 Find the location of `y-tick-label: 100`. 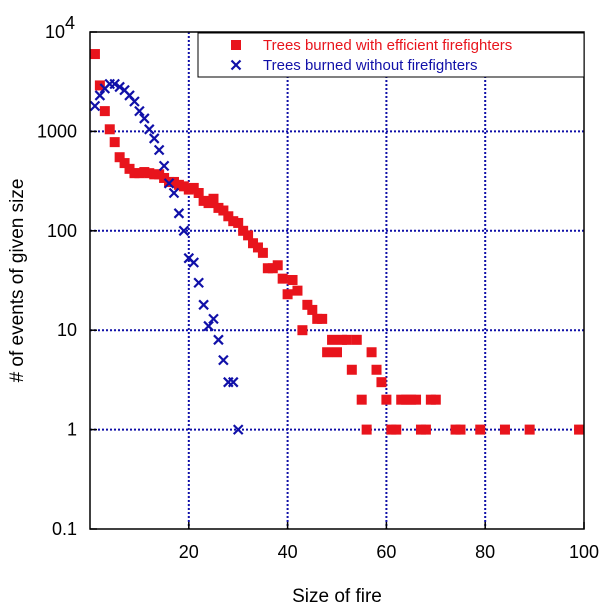

y-tick-label: 100 is located at coordinates (62, 231).